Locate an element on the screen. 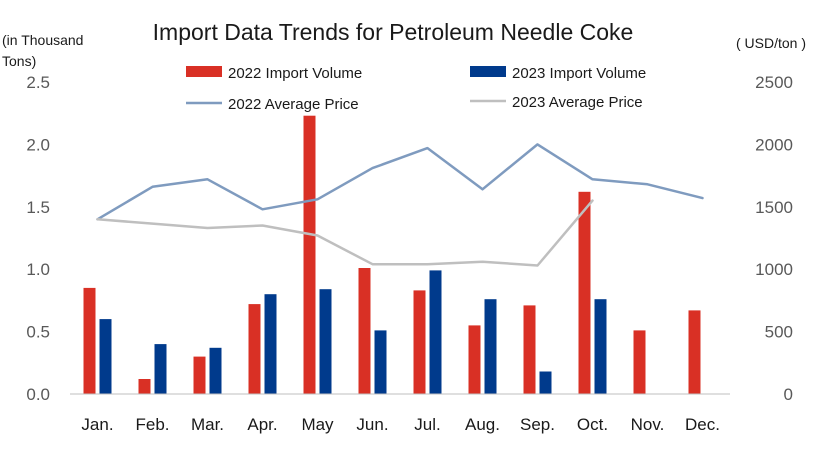 The image size is (814, 461). y-left-label-line1: (in Thousand is located at coordinates (42, 40).